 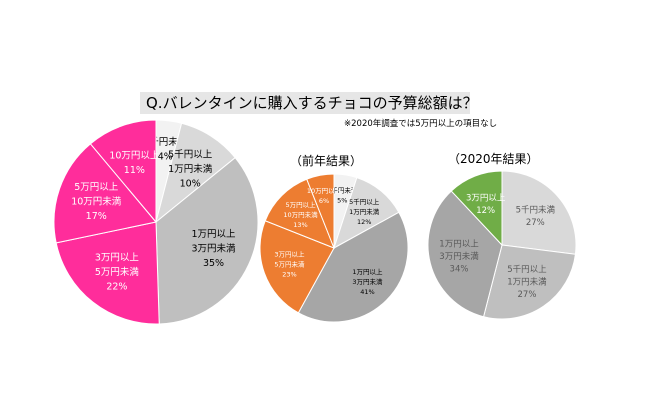 What do you see at coordinates (309, 103) in the screenshot?
I see `question-title: Q.バレンタインに購入するチョコの予算総額は？` at bounding box center [309, 103].